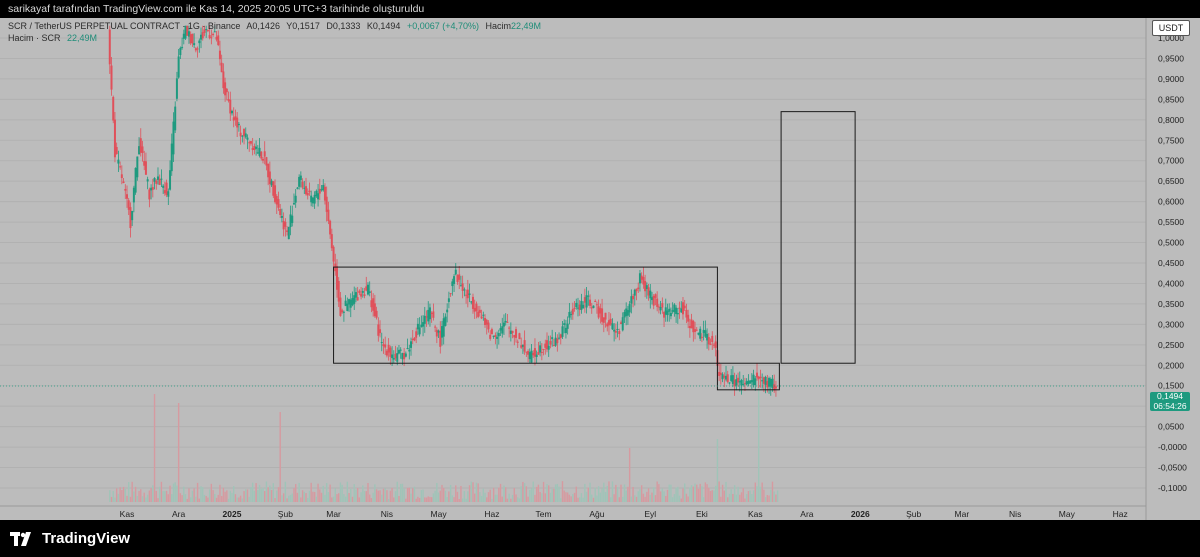 Image resolution: width=1200 pixels, height=557 pixels. What do you see at coordinates (1171, 28) in the screenshot?
I see `currency-badge: USDT` at bounding box center [1171, 28].